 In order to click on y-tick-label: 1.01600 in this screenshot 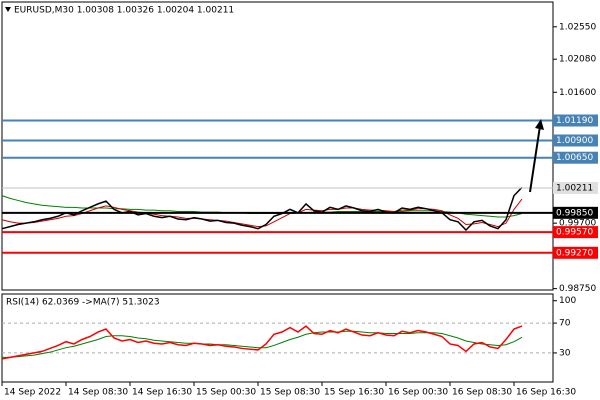, I will do `click(577, 93)`.